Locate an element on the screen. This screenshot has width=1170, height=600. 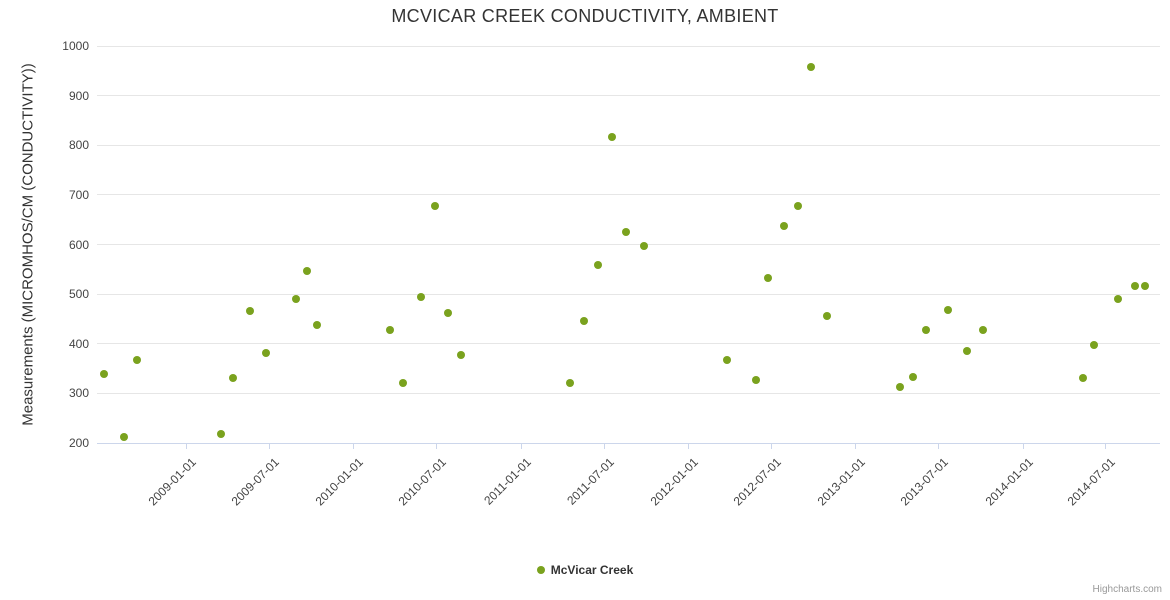
x-axis-label: 2014-07-01 is located at coordinates (1092, 482).